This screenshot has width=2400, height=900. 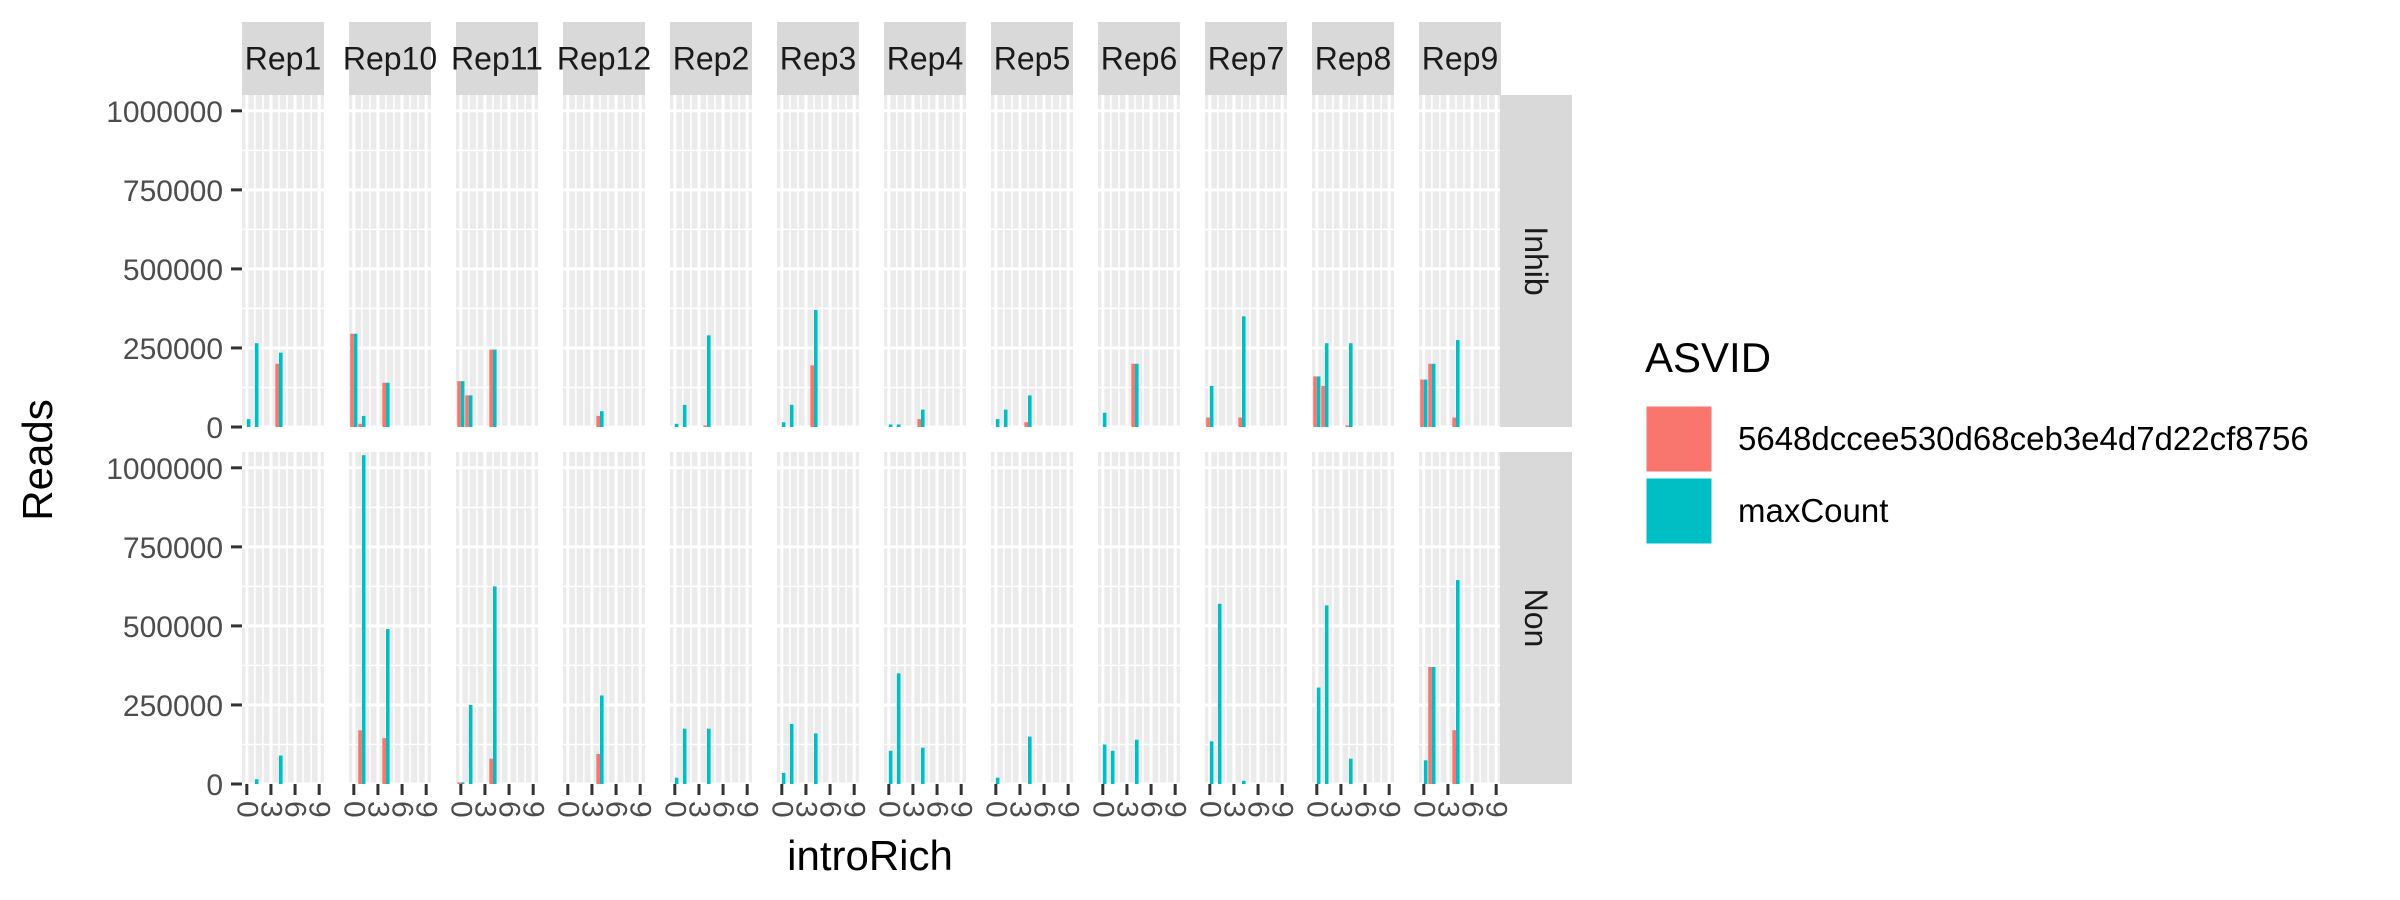 I want to click on facet-label-row: Non, so click(x=1536, y=618).